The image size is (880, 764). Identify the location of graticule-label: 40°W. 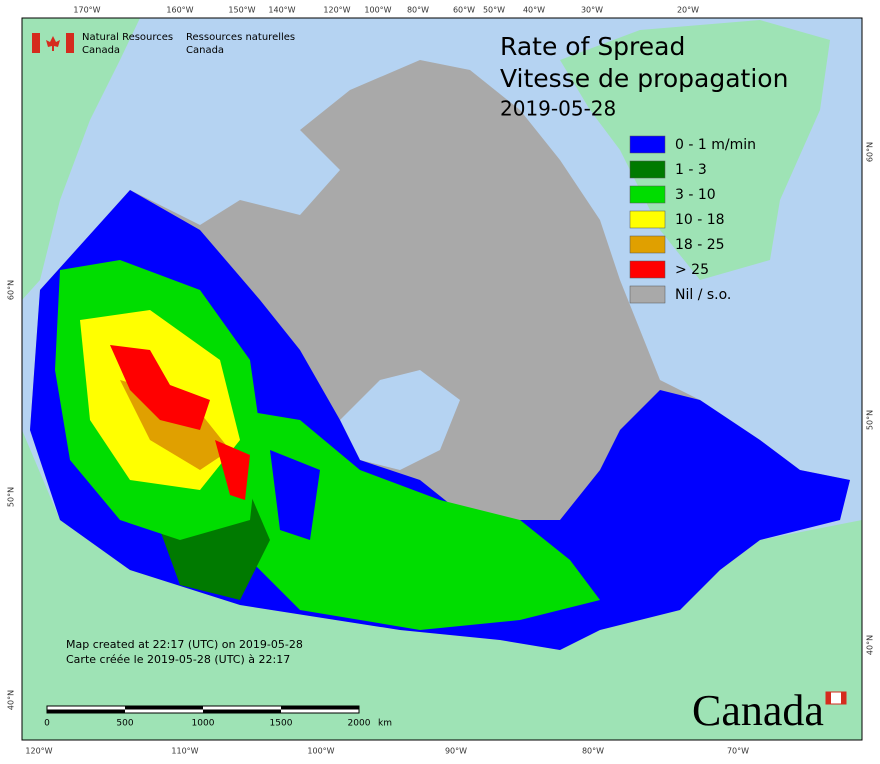
(534, 10).